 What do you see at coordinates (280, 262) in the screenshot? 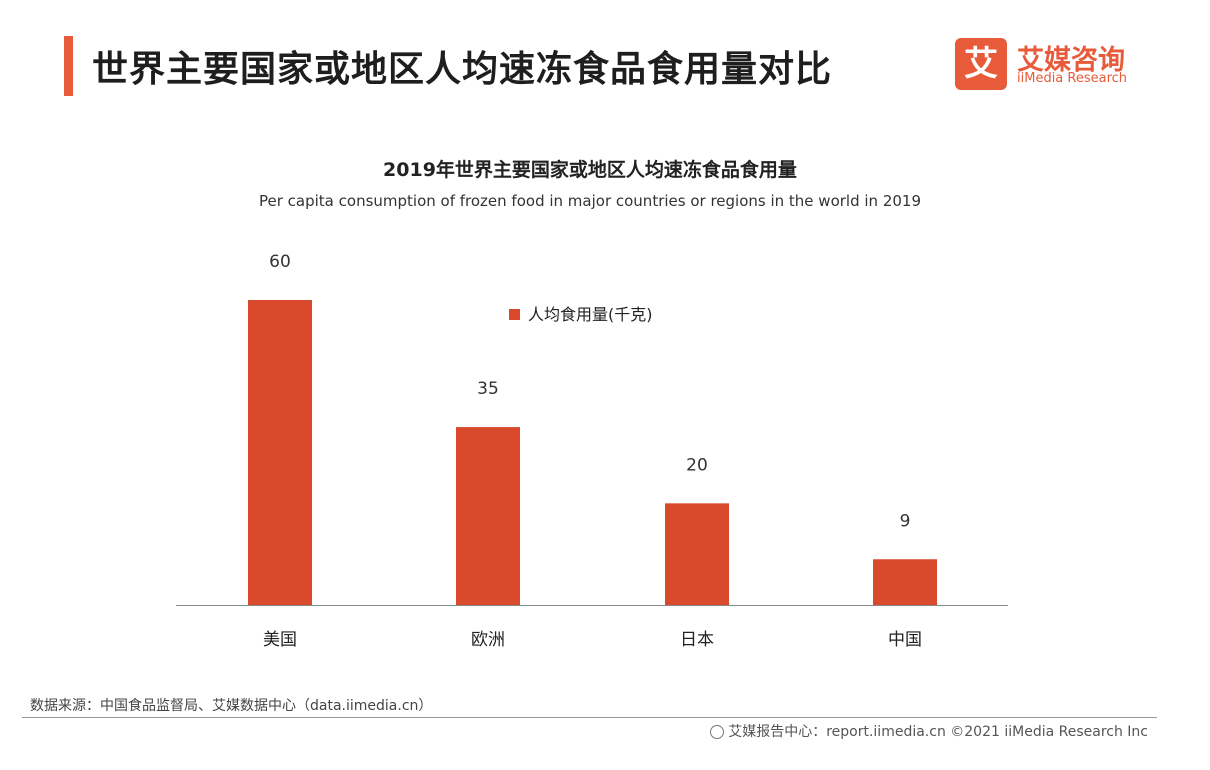
I see `data-label-0: 60` at bounding box center [280, 262].